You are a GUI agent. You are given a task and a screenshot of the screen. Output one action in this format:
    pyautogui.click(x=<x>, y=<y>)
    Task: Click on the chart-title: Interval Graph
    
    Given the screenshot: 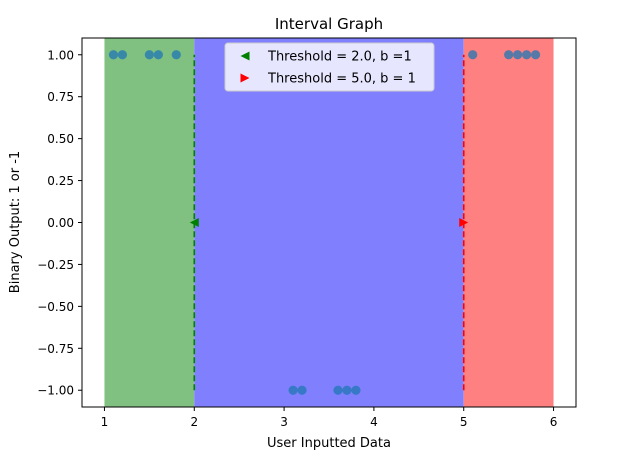 What is the action you would take?
    pyautogui.click(x=329, y=24)
    